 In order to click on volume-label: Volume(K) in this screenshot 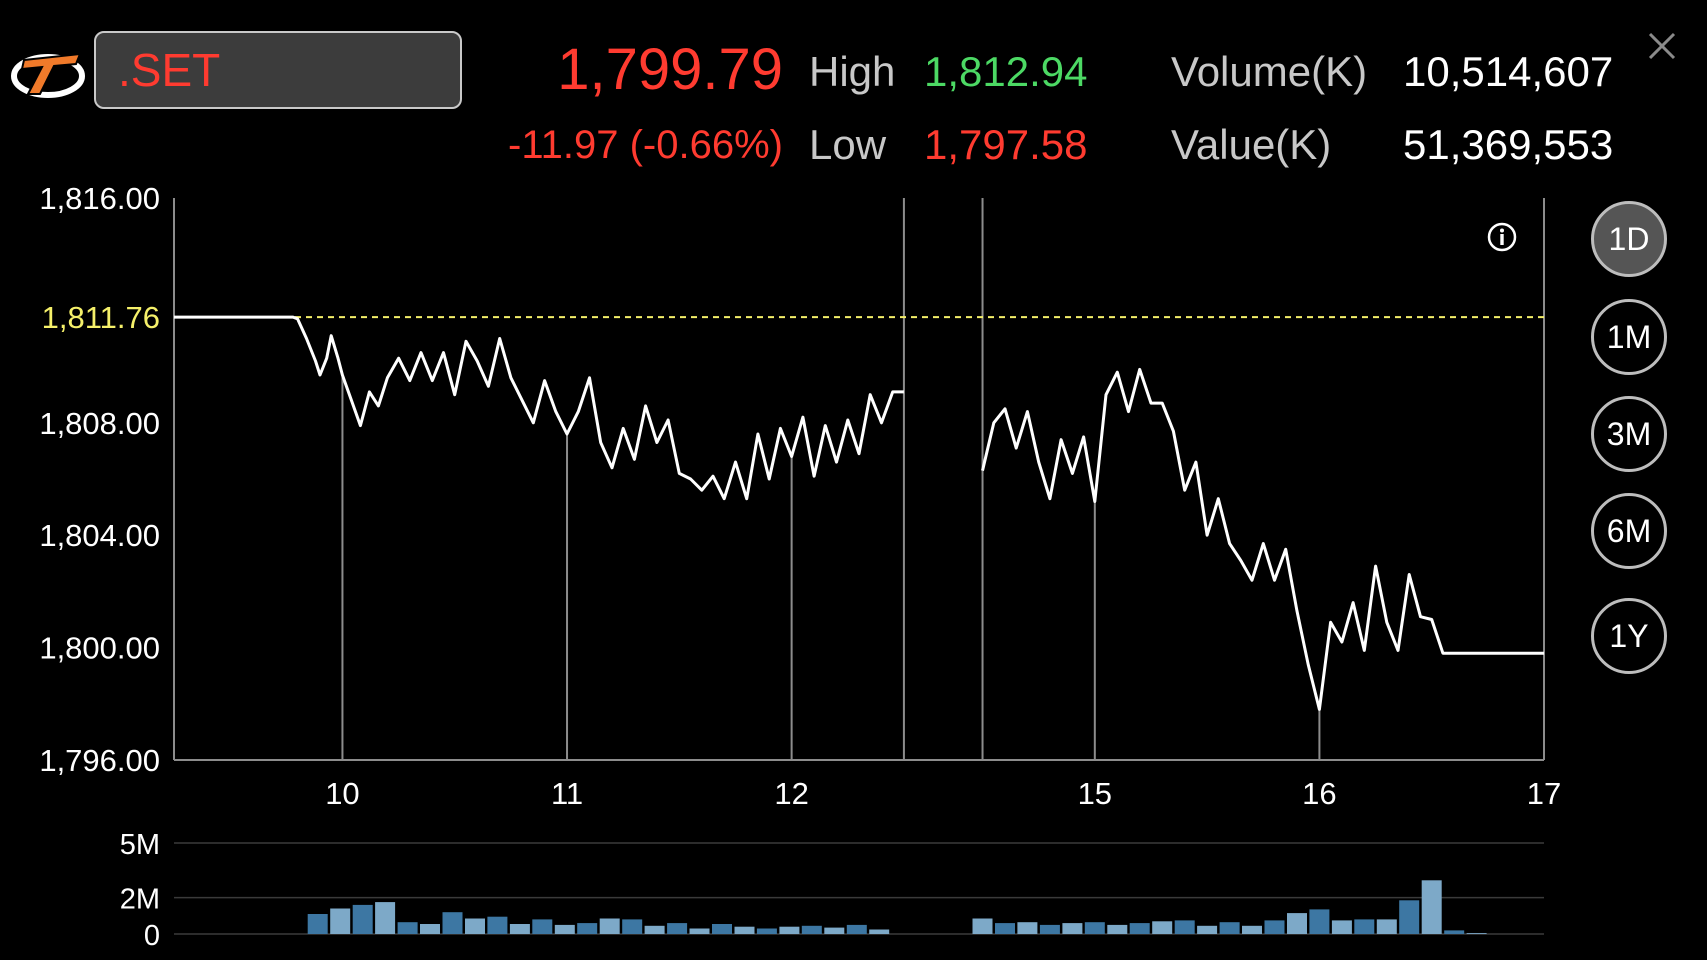, I will do `click(1269, 71)`.